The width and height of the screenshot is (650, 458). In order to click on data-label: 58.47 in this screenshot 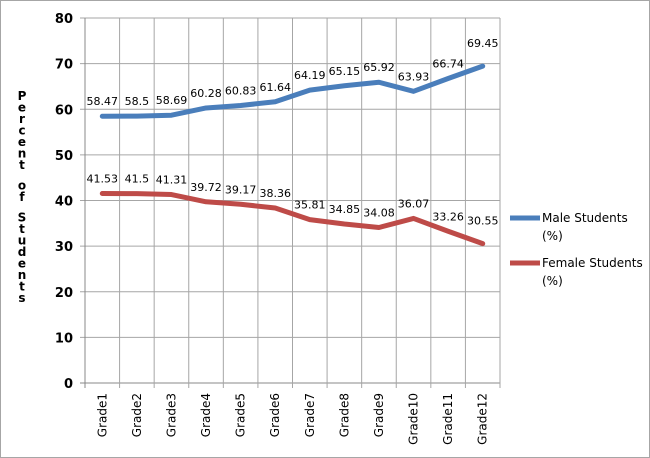, I will do `click(103, 101)`.